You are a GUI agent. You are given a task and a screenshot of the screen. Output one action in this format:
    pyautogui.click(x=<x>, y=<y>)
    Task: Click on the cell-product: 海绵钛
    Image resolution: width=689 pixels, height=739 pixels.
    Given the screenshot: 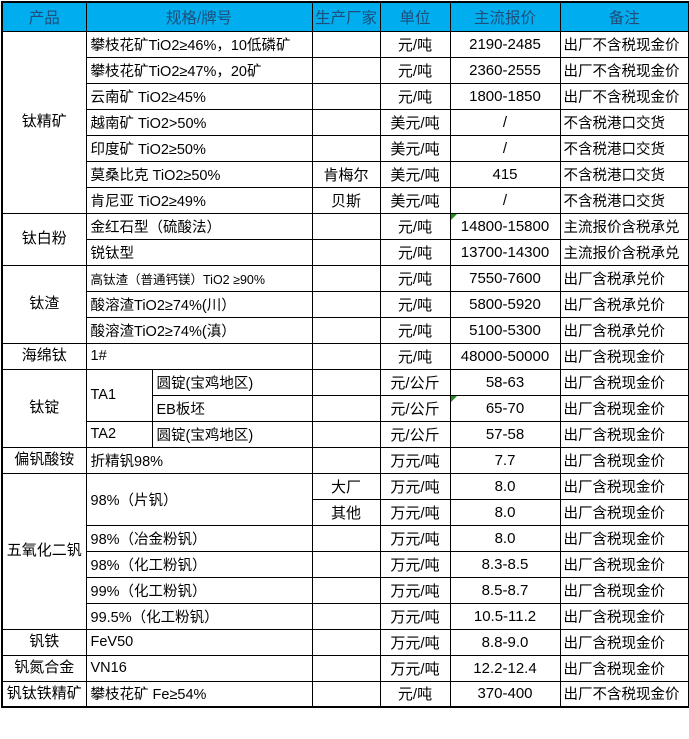 What is the action you would take?
    pyautogui.click(x=44, y=356)
    